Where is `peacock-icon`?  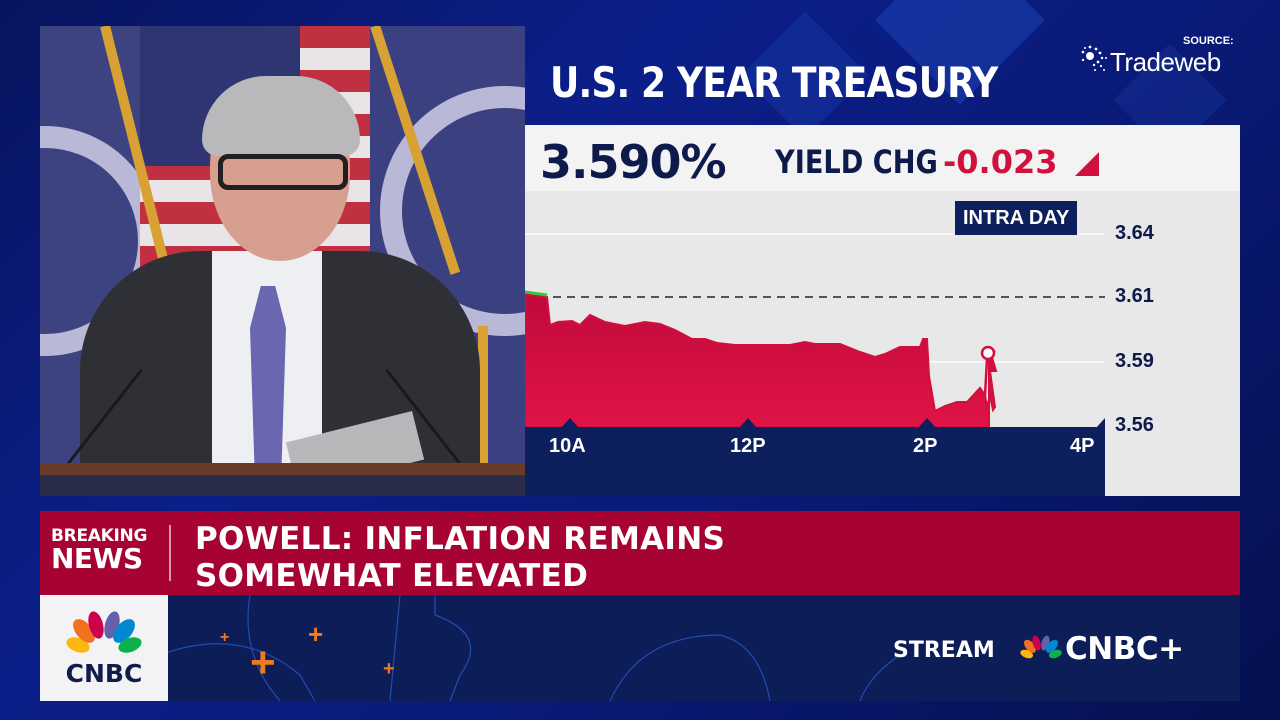 peacock-icon is located at coordinates (104, 632).